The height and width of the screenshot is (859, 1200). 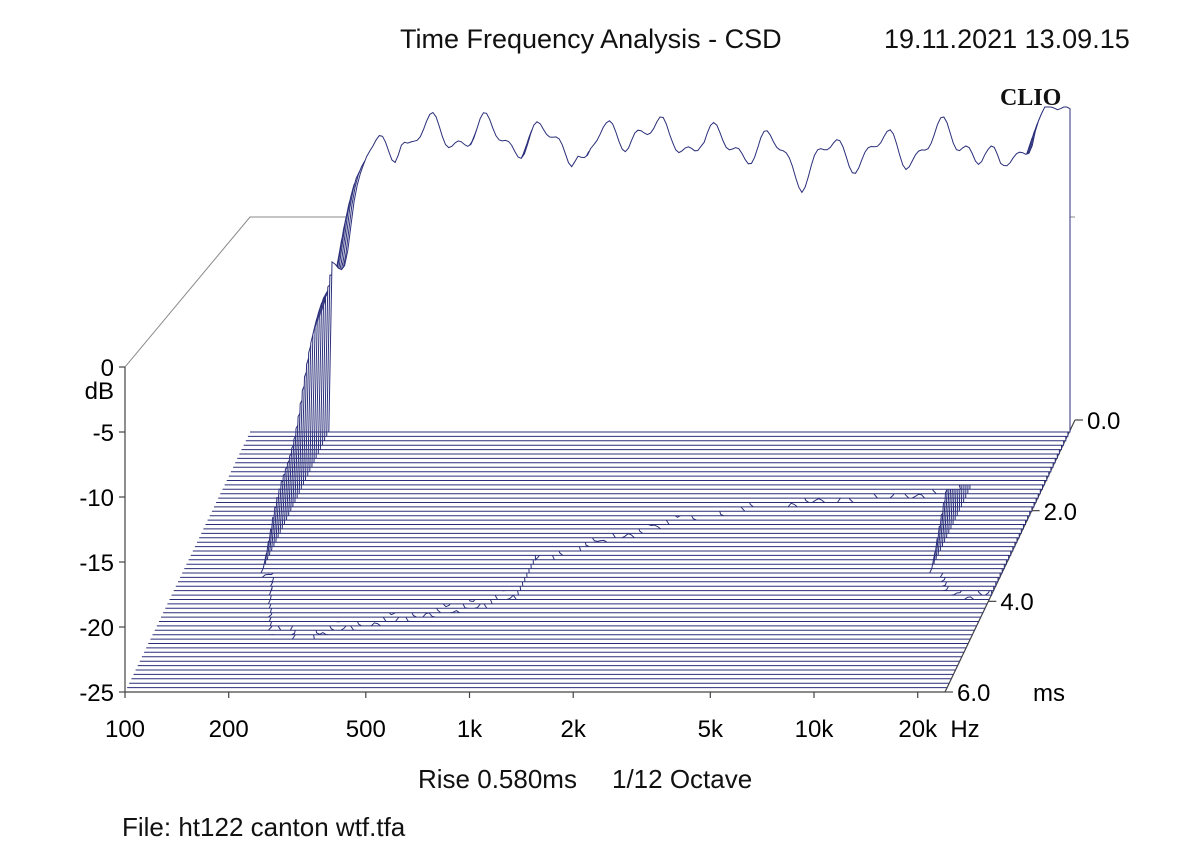 I want to click on file-name-label: File: ht122 canton wtf.tfa, so click(x=264, y=827).